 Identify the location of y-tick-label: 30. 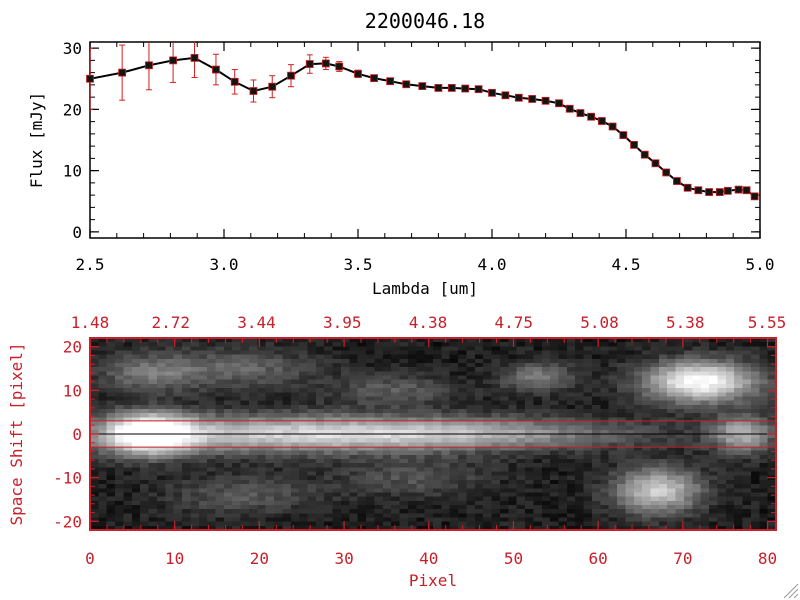
(72, 48).